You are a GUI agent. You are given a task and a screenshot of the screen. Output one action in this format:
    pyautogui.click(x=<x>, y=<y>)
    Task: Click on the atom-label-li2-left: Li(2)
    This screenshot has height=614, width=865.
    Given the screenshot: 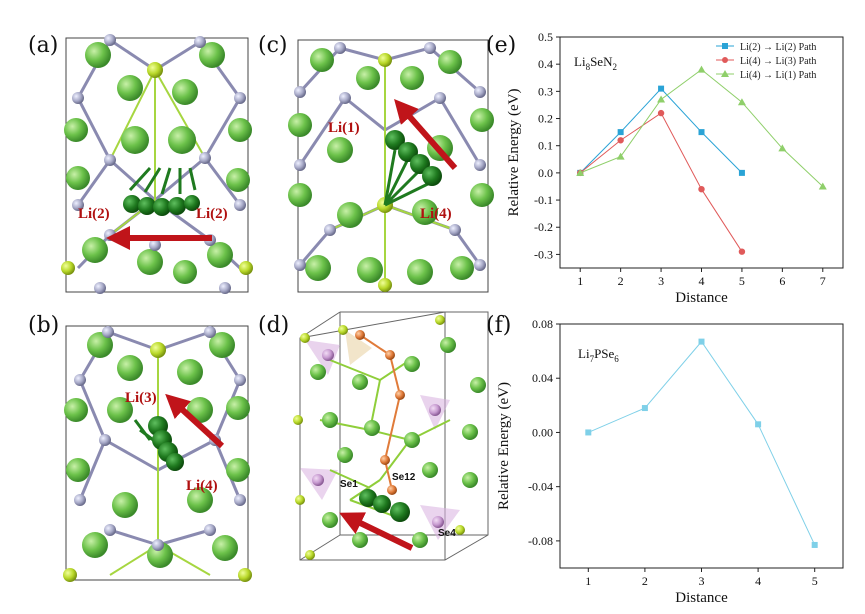 What is the action you would take?
    pyautogui.click(x=94, y=214)
    